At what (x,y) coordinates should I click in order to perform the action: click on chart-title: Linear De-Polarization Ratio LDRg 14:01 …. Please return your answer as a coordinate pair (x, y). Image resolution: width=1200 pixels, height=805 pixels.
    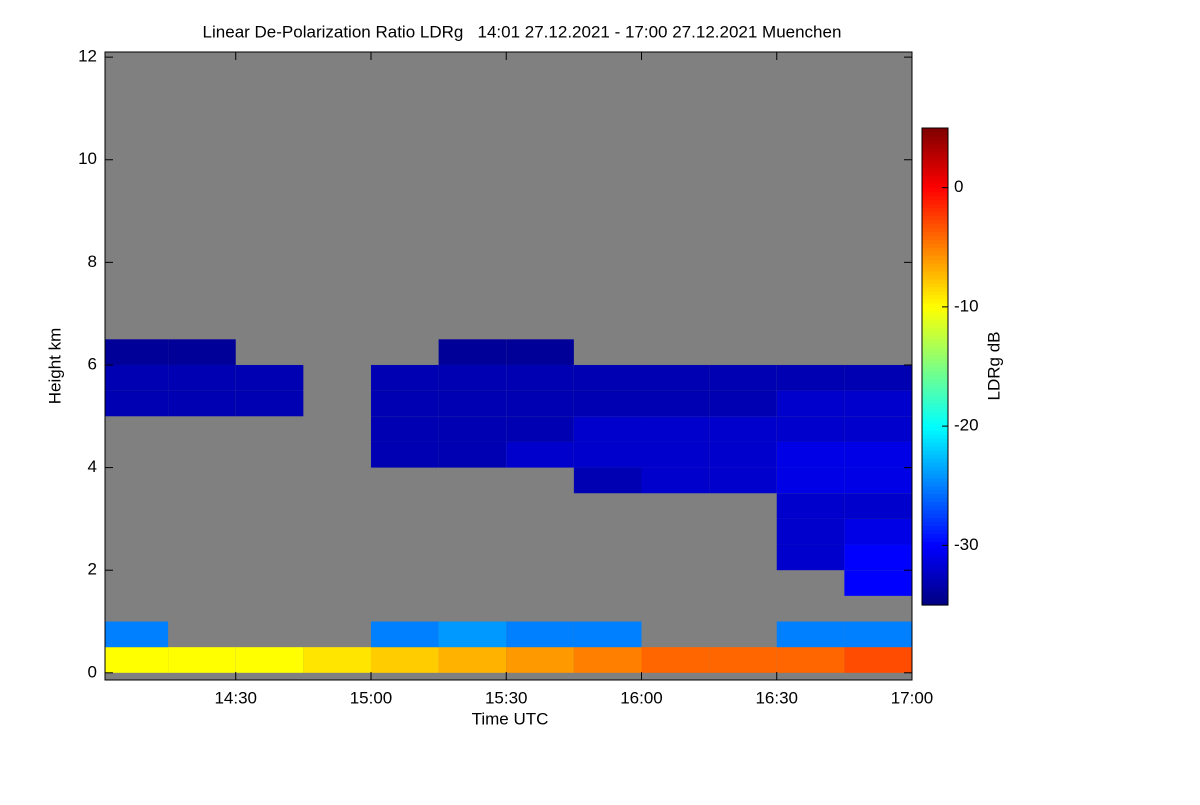
    Looking at the image, I should click on (522, 31).